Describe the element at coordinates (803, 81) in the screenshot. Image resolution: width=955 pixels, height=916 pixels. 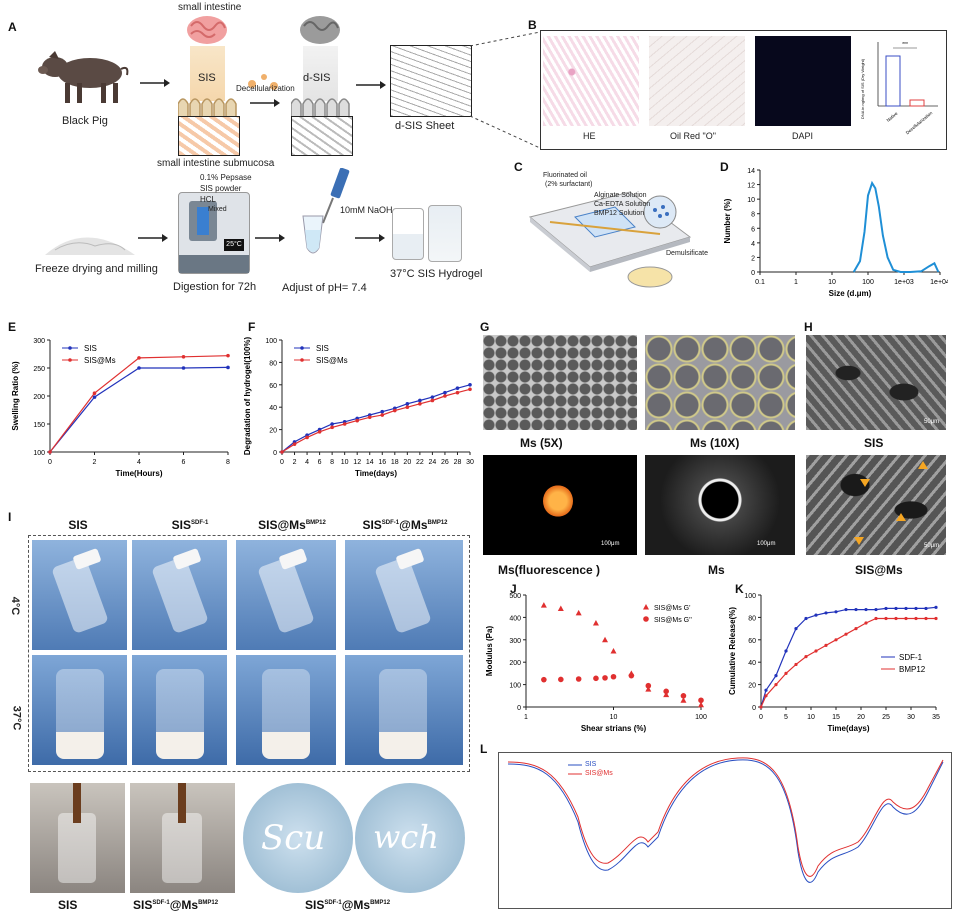
I see `dapi-image` at that location.